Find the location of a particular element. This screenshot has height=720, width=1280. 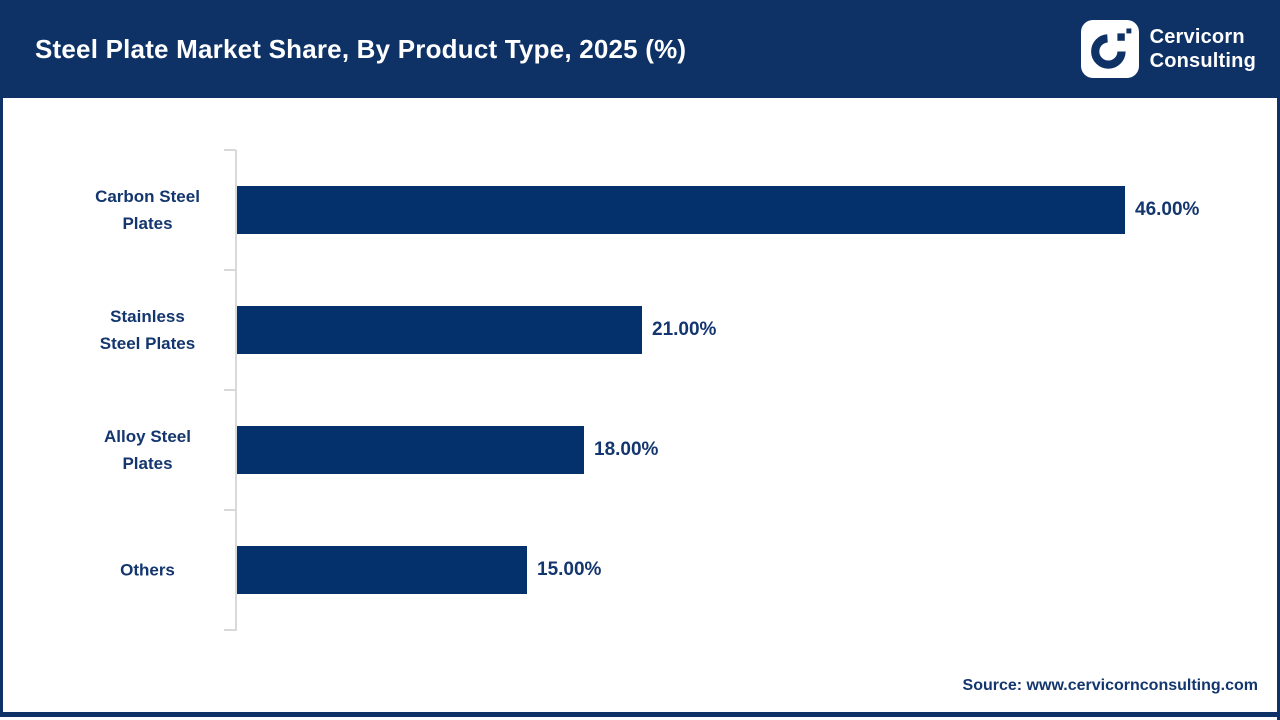

category-label: Carbon Steel Plates is located at coordinates (147, 210).